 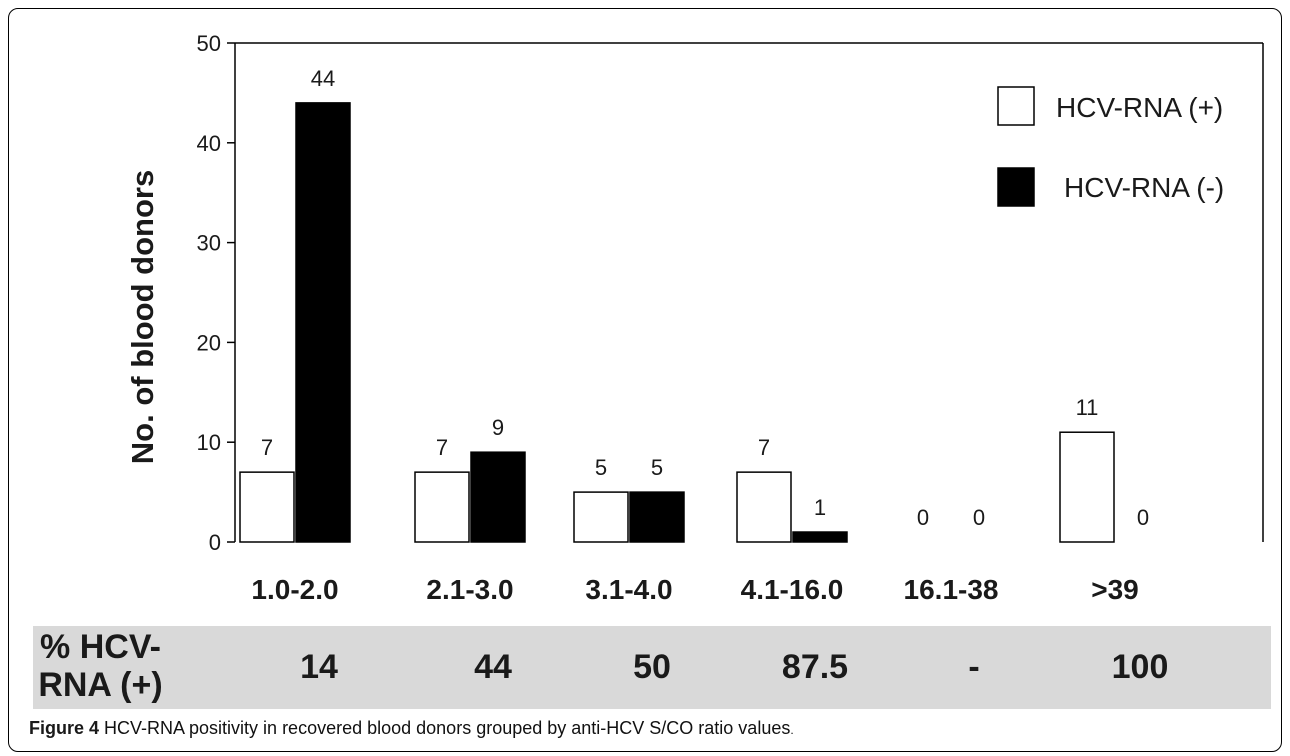 I want to click on percent-positive-label-line2: RNA (+), so click(x=100, y=685).